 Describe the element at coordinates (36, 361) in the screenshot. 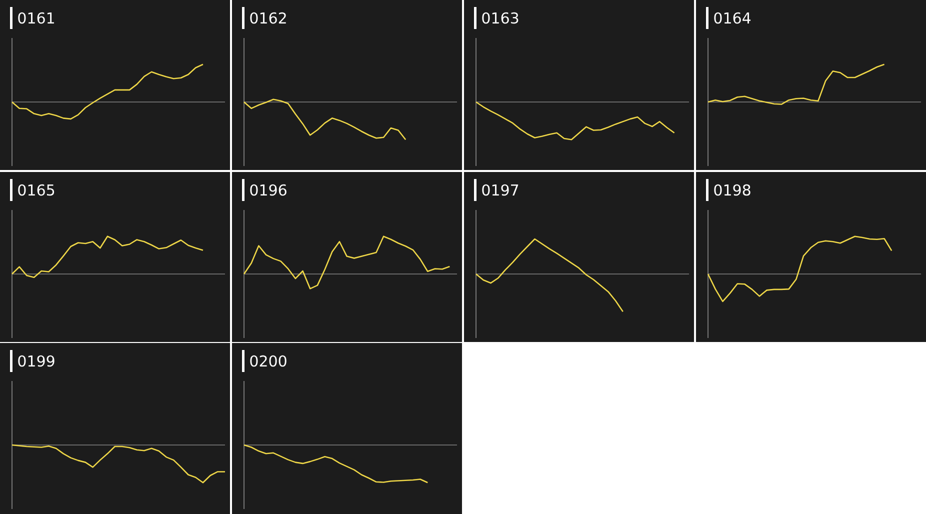

I see `chart-title: 0199` at that location.